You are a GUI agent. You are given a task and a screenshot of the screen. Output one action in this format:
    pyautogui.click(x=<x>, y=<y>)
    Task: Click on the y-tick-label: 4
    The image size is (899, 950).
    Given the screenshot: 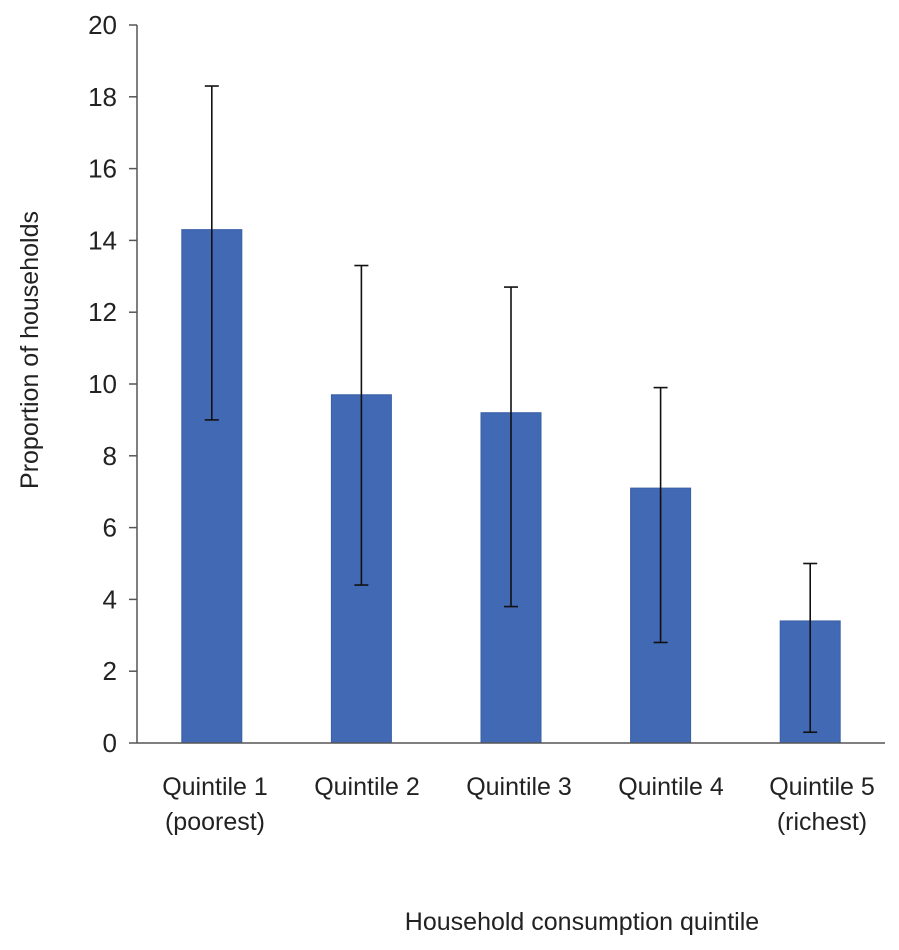 What is the action you would take?
    pyautogui.click(x=110, y=599)
    